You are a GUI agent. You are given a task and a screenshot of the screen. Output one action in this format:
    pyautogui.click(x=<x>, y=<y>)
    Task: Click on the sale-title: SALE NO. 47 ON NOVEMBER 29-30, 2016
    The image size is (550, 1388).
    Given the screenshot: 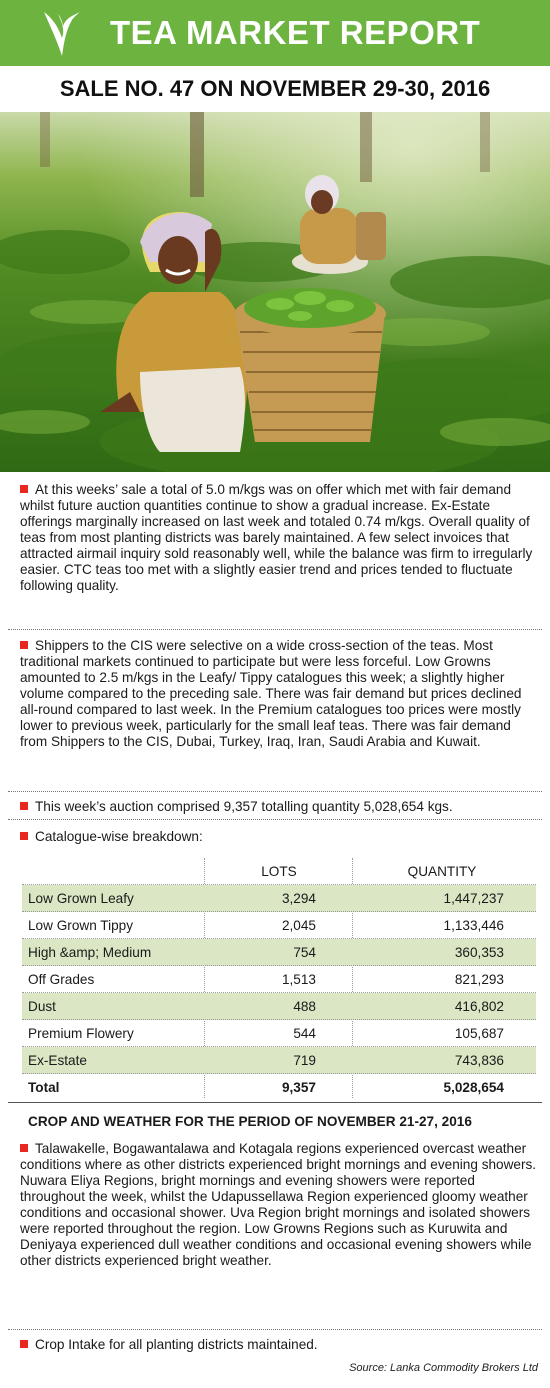 What is the action you would take?
    pyautogui.click(x=275, y=89)
    